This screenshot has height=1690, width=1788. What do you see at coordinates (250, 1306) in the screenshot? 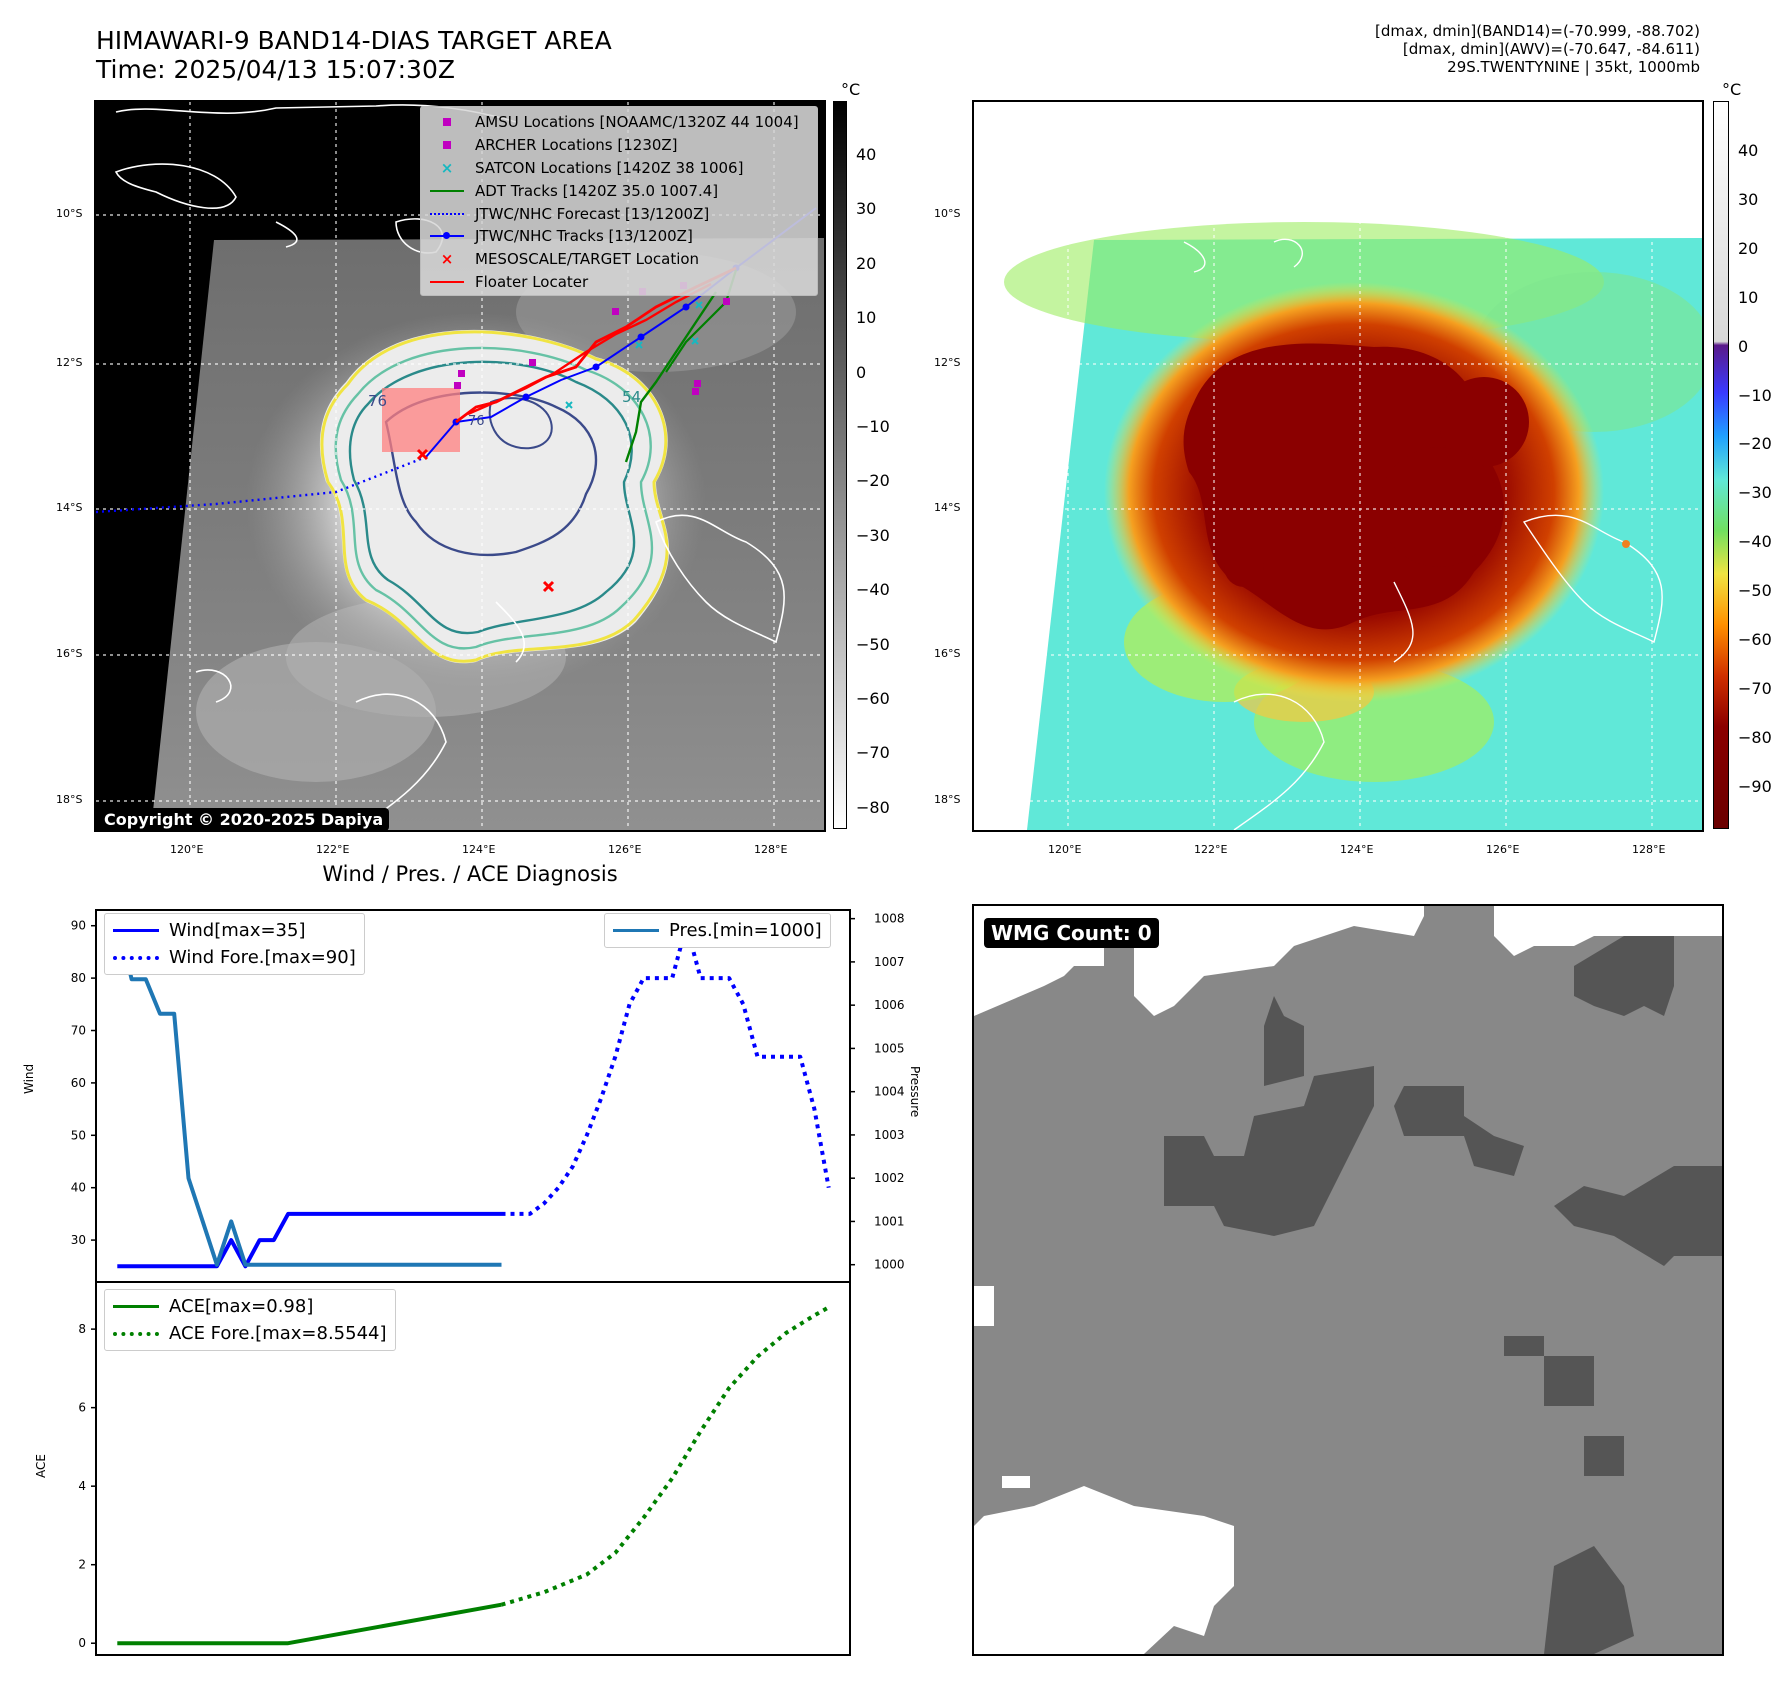
I see `legend-ace: ACE[max=0.98]` at bounding box center [250, 1306].